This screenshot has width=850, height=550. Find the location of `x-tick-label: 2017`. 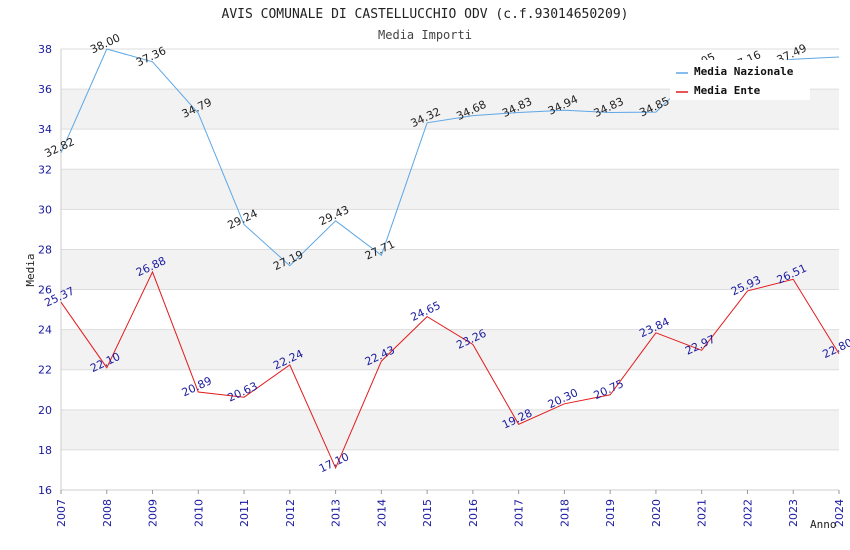

x-tick-label: 2017 is located at coordinates (519, 513).